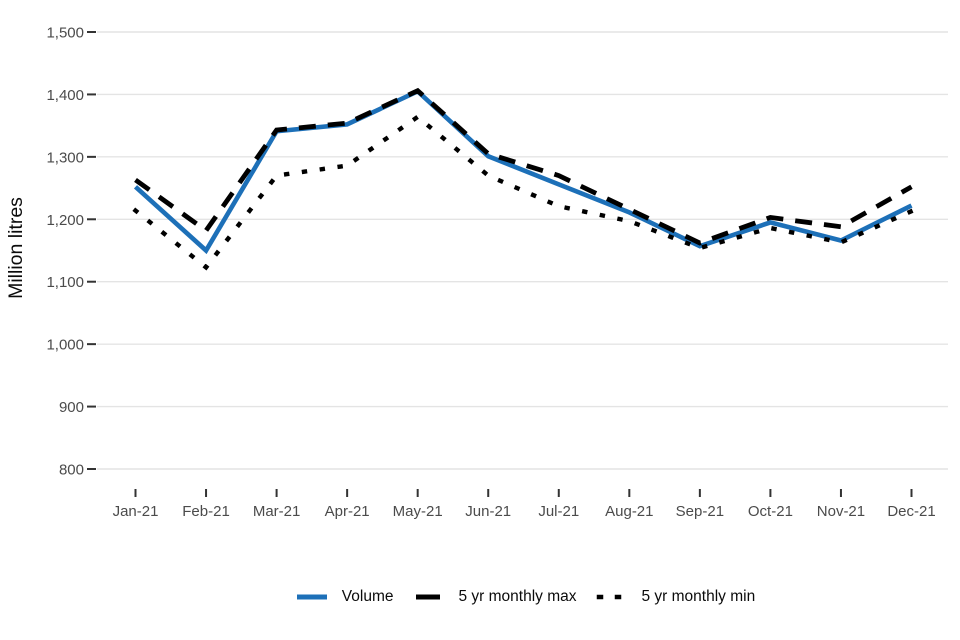 The height and width of the screenshot is (640, 960). I want to click on y-tick-label: 1,000, so click(65, 345).